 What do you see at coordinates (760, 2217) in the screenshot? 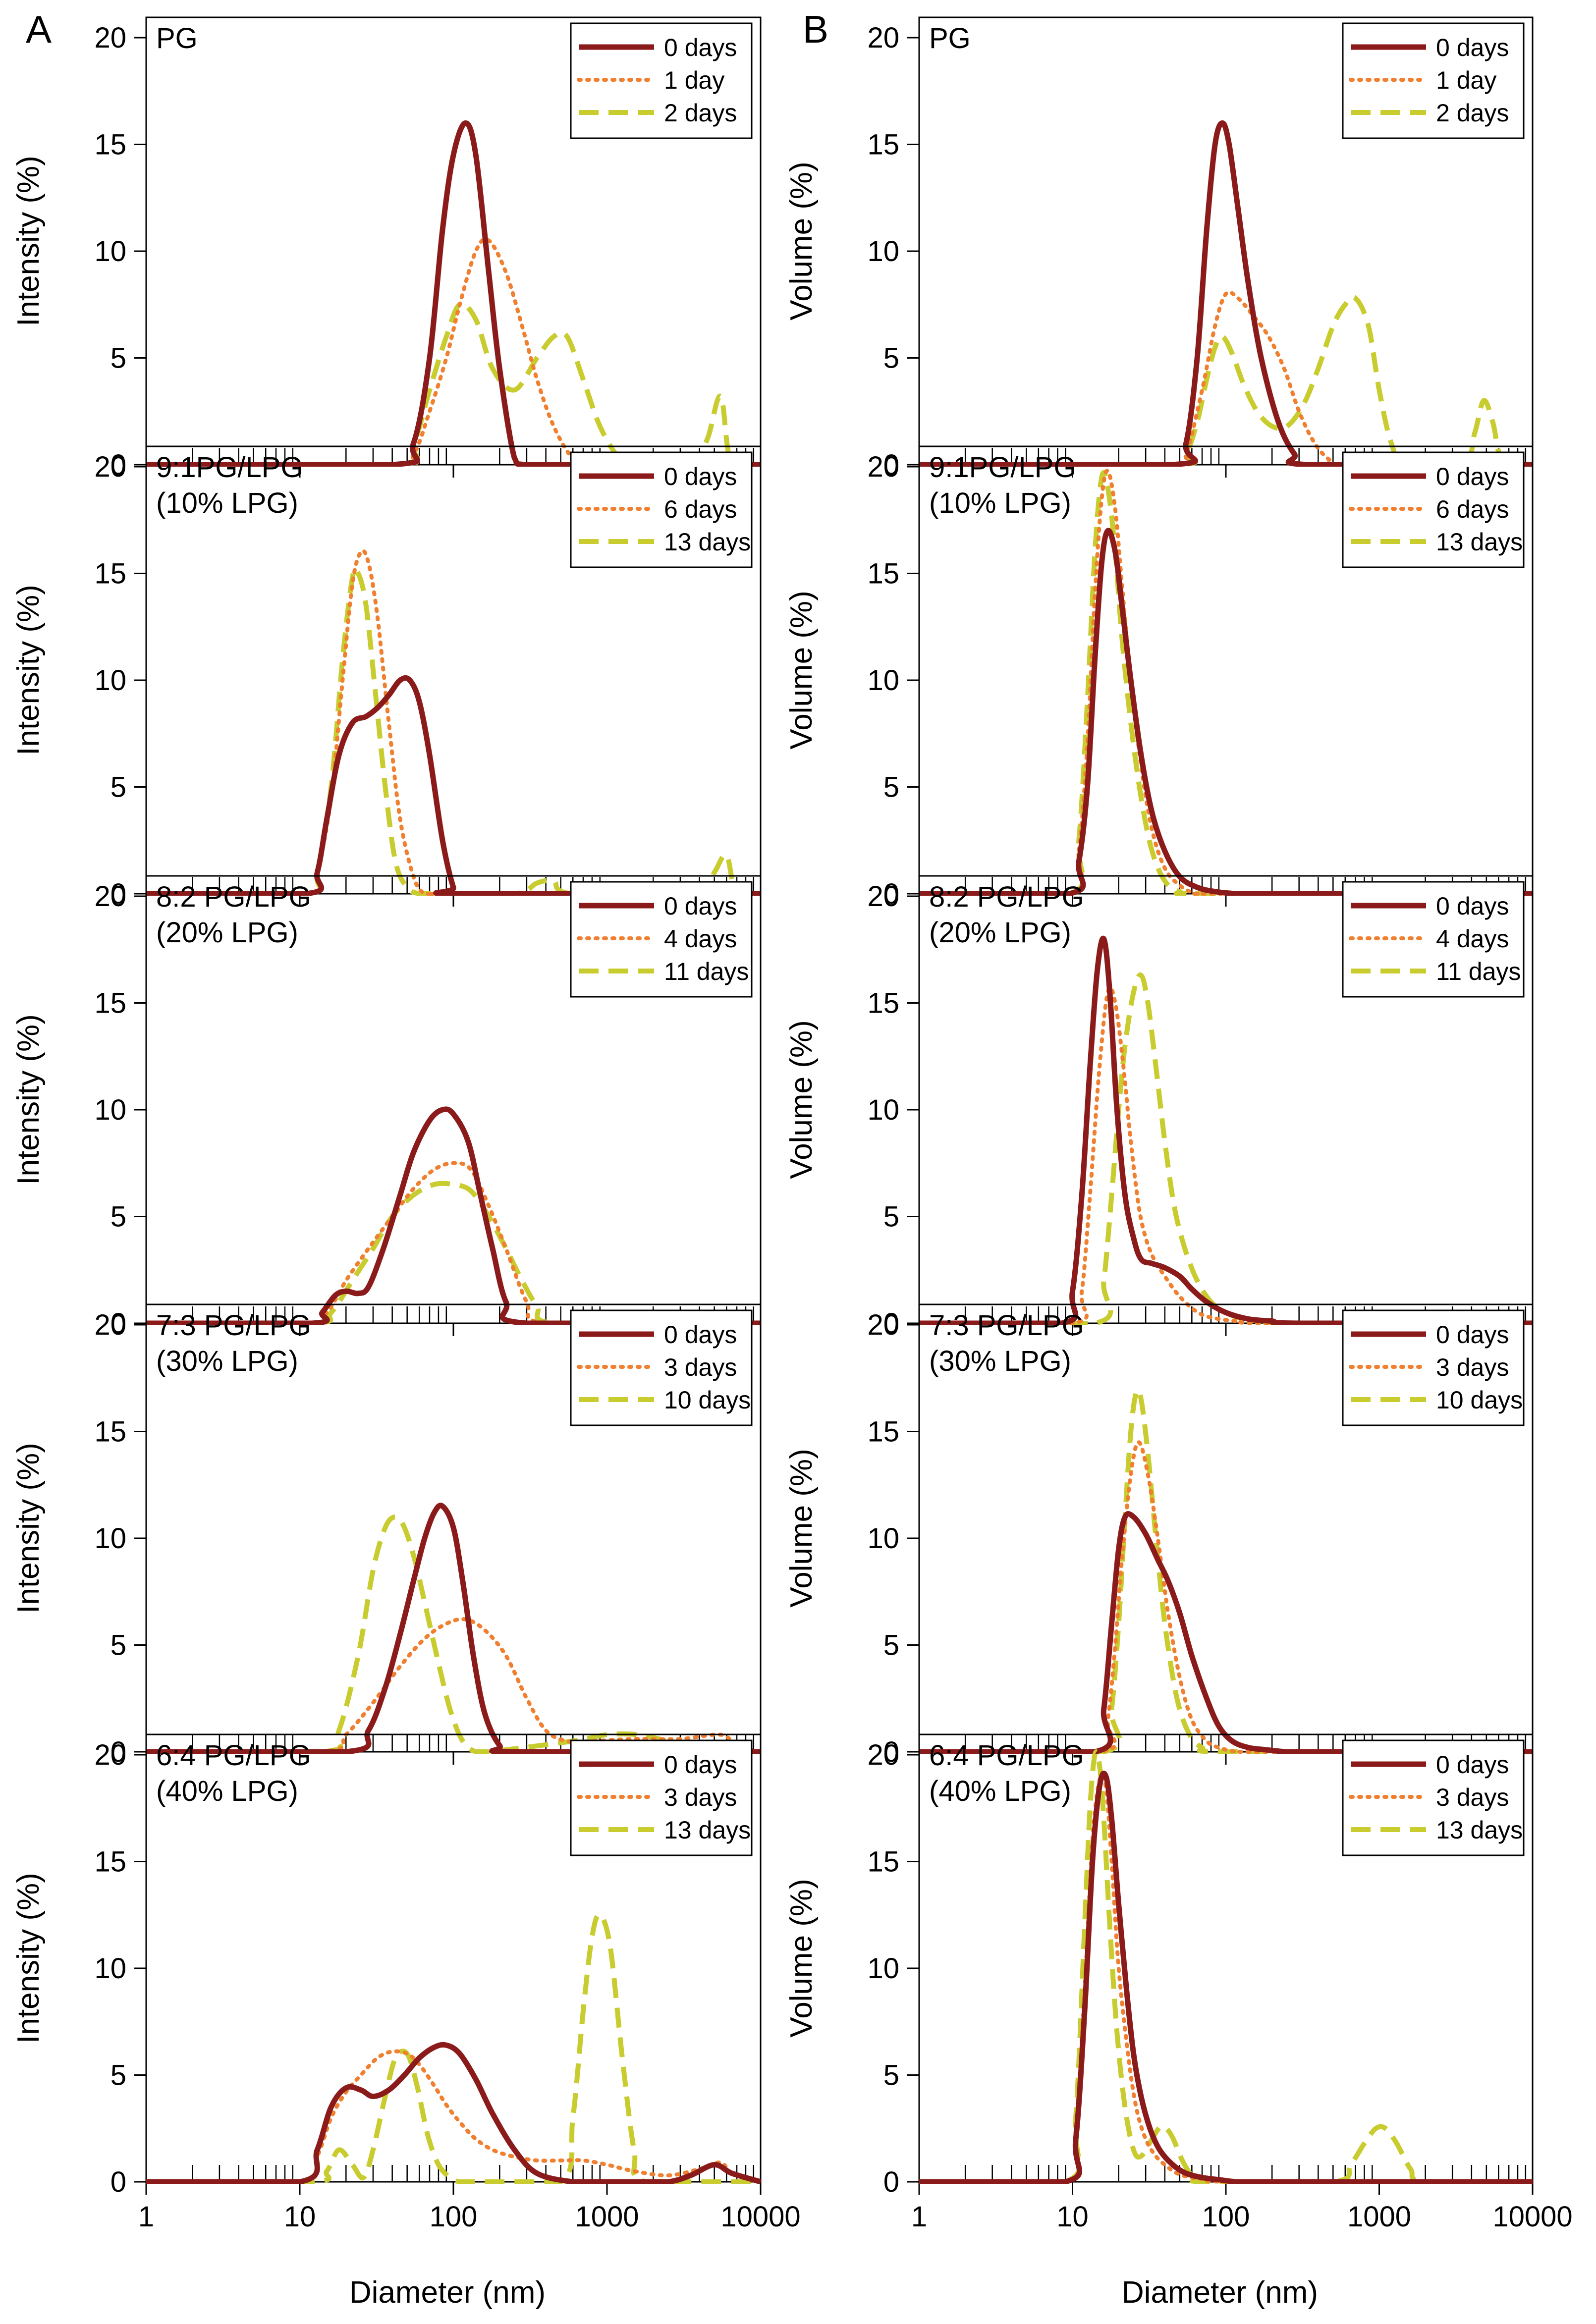
I see `x-tick-label: 10000` at bounding box center [760, 2217].